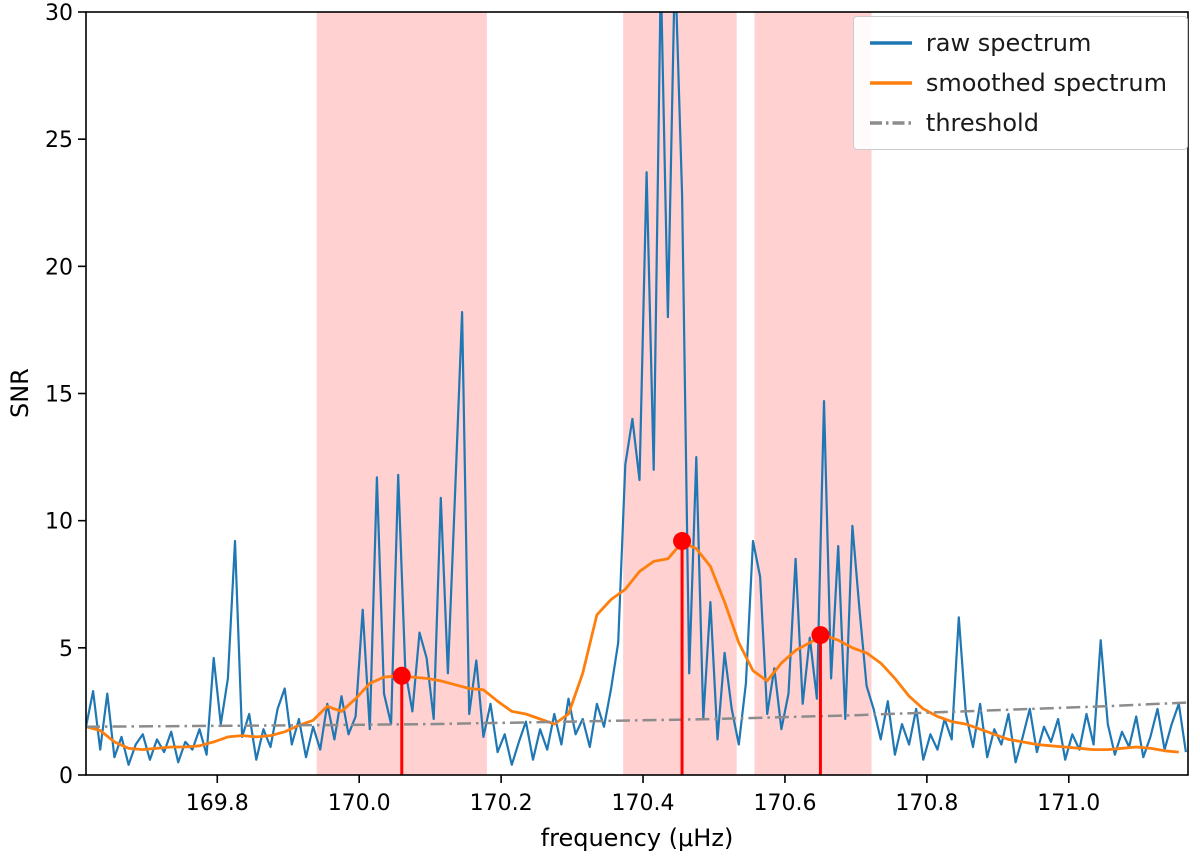 The image size is (1200, 858). I want to click on legend-item-raw-spectrum: raw spectrum, so click(1017, 43).